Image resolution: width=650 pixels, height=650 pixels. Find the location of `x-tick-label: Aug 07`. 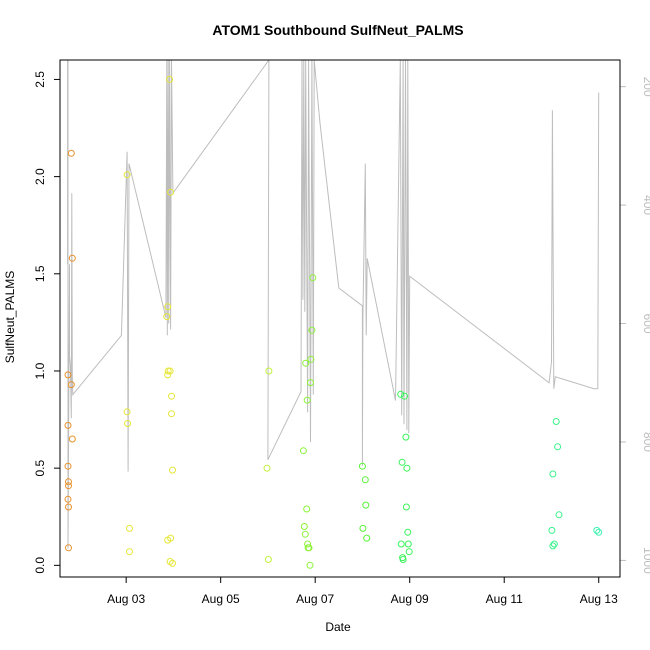

x-tick-label: Aug 07 is located at coordinates (315, 599).